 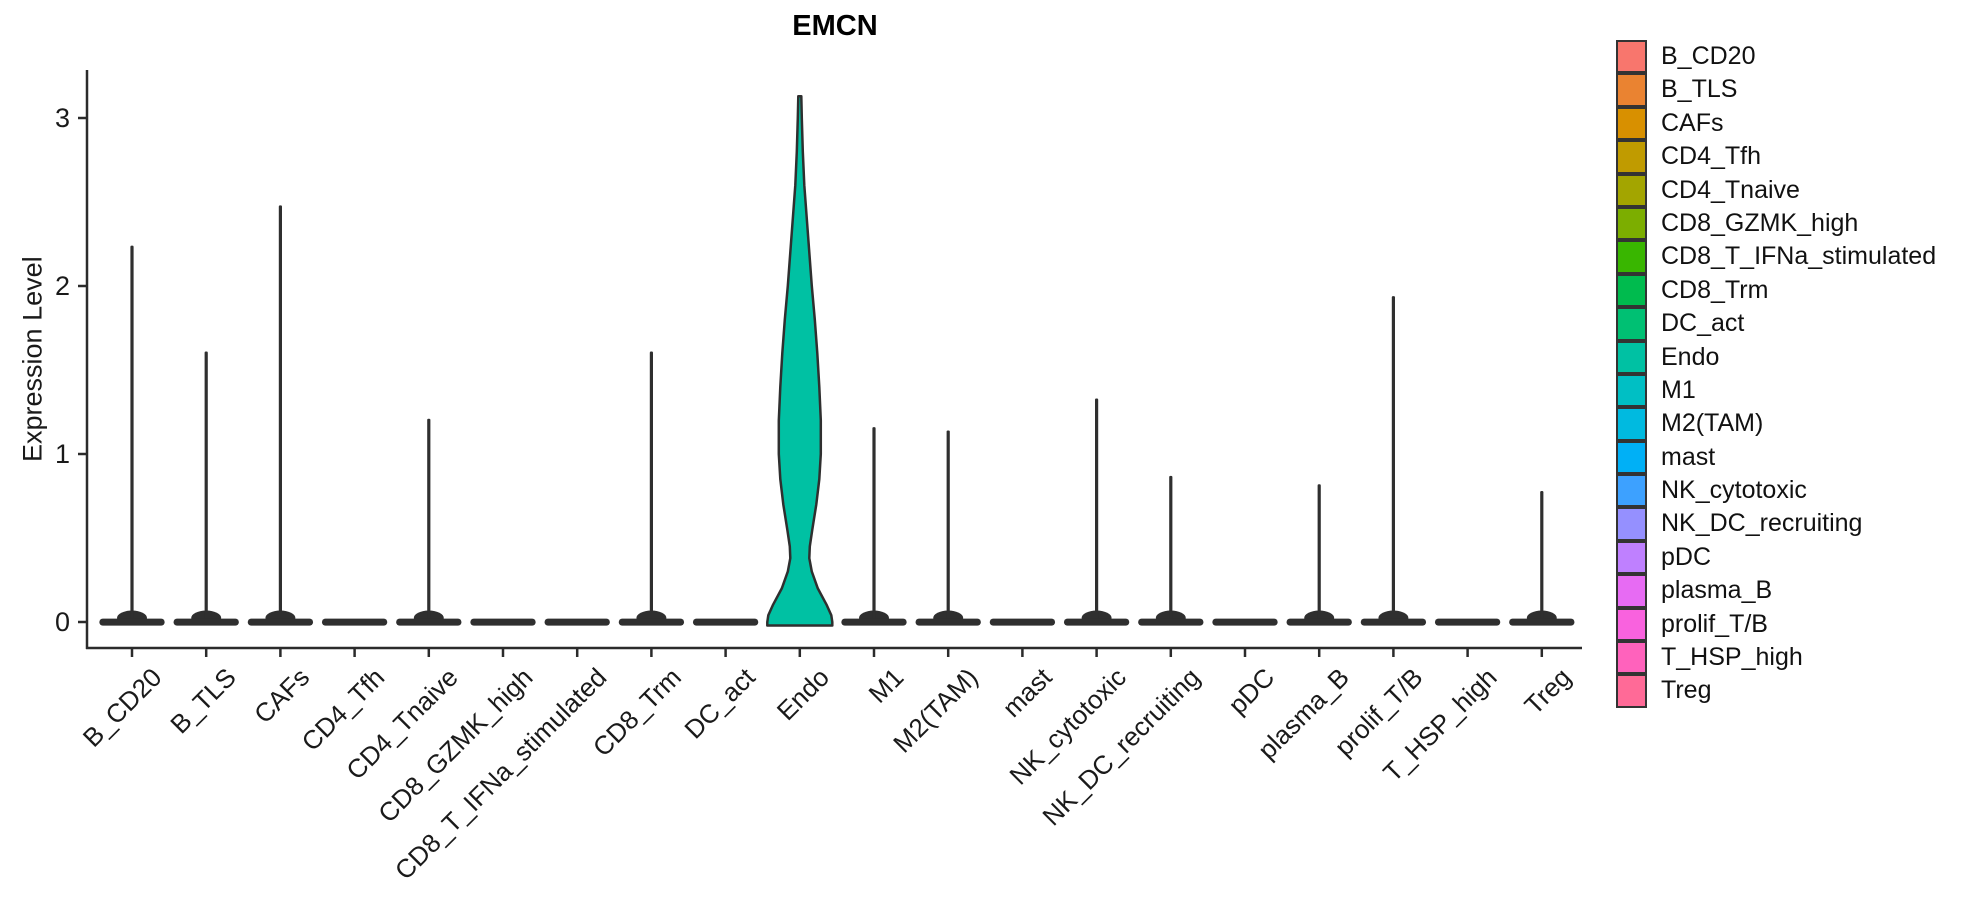 I want to click on legend-item: CD8_T_IFNa_stimulated, so click(x=1776, y=257).